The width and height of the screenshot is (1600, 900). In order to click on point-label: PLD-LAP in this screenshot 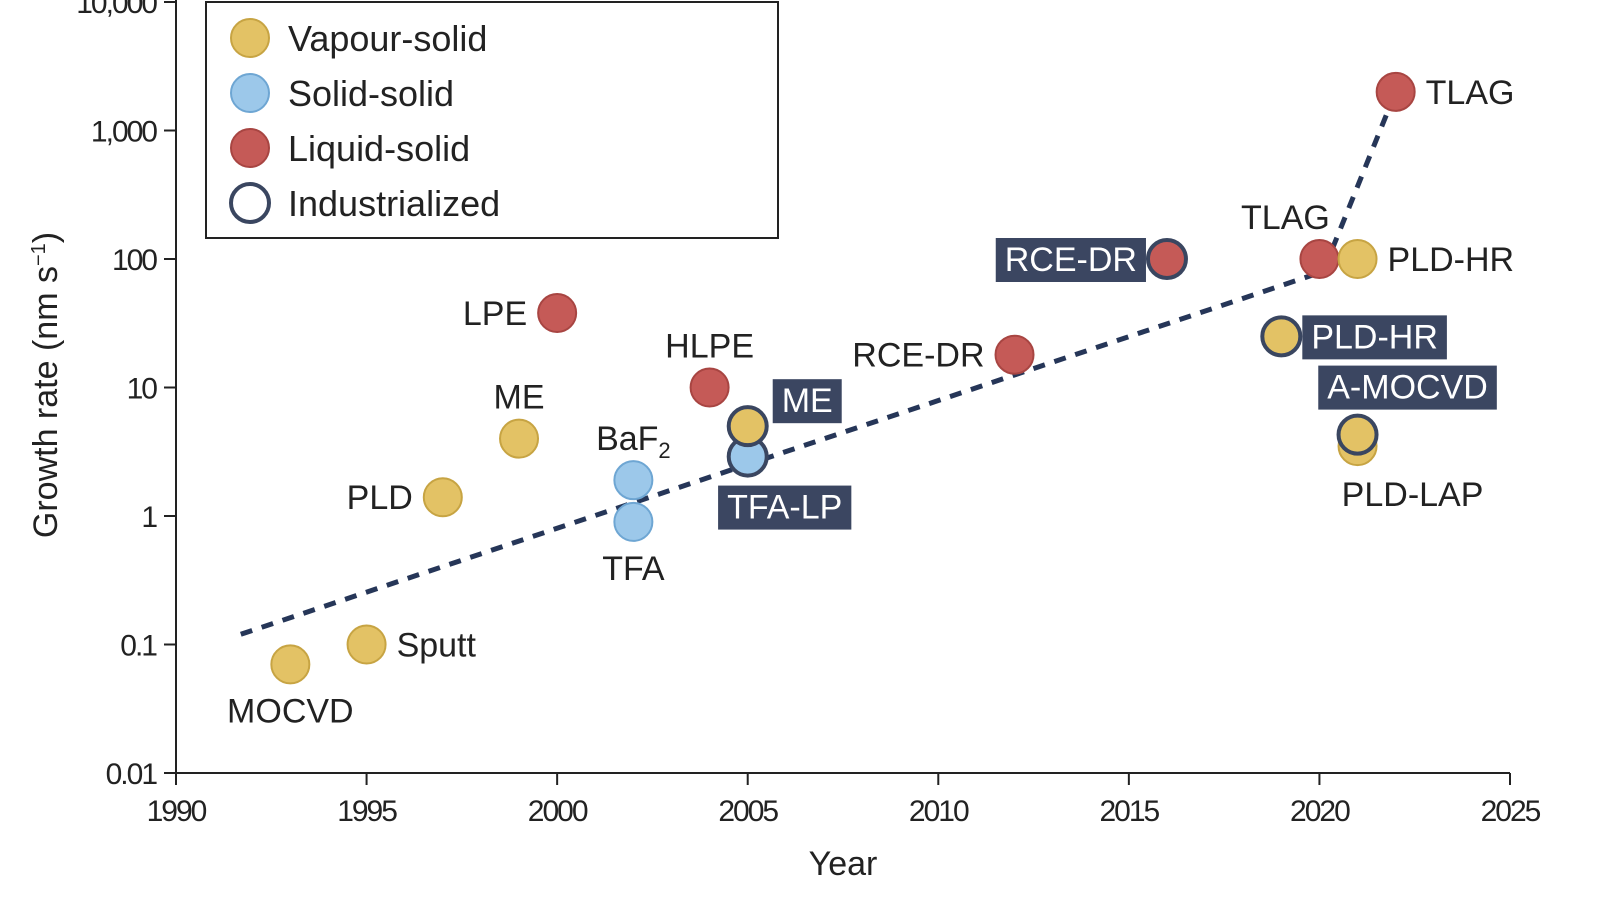, I will do `click(1413, 495)`.